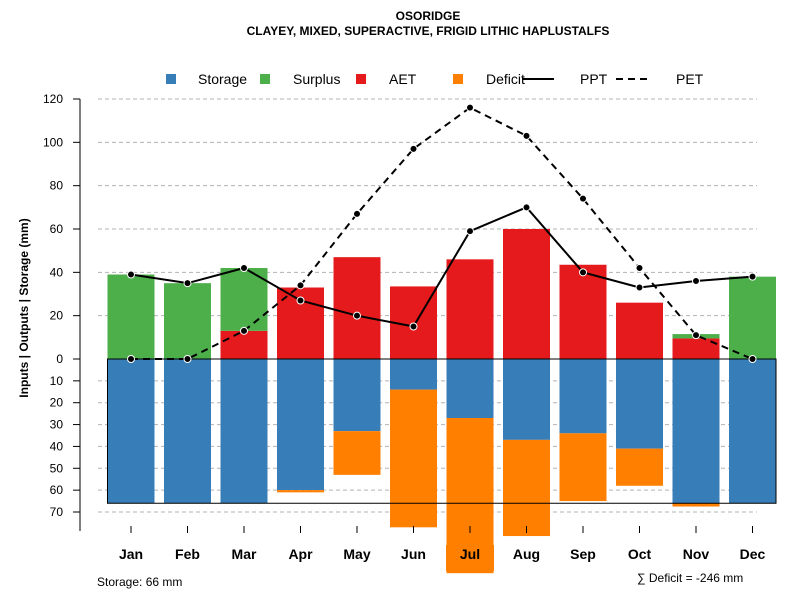 The height and width of the screenshot is (600, 800). Describe the element at coordinates (244, 344) in the screenshot. I see `aet-bar-Mar` at that location.